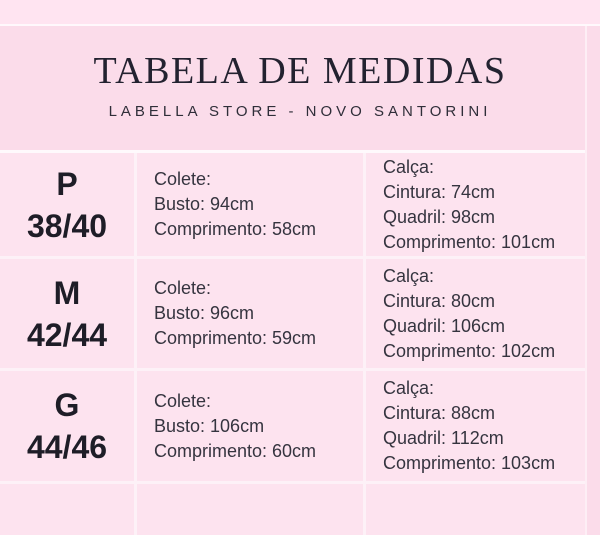 The height and width of the screenshot is (535, 600). I want to click on size-numbers: 38/40, so click(67, 225).